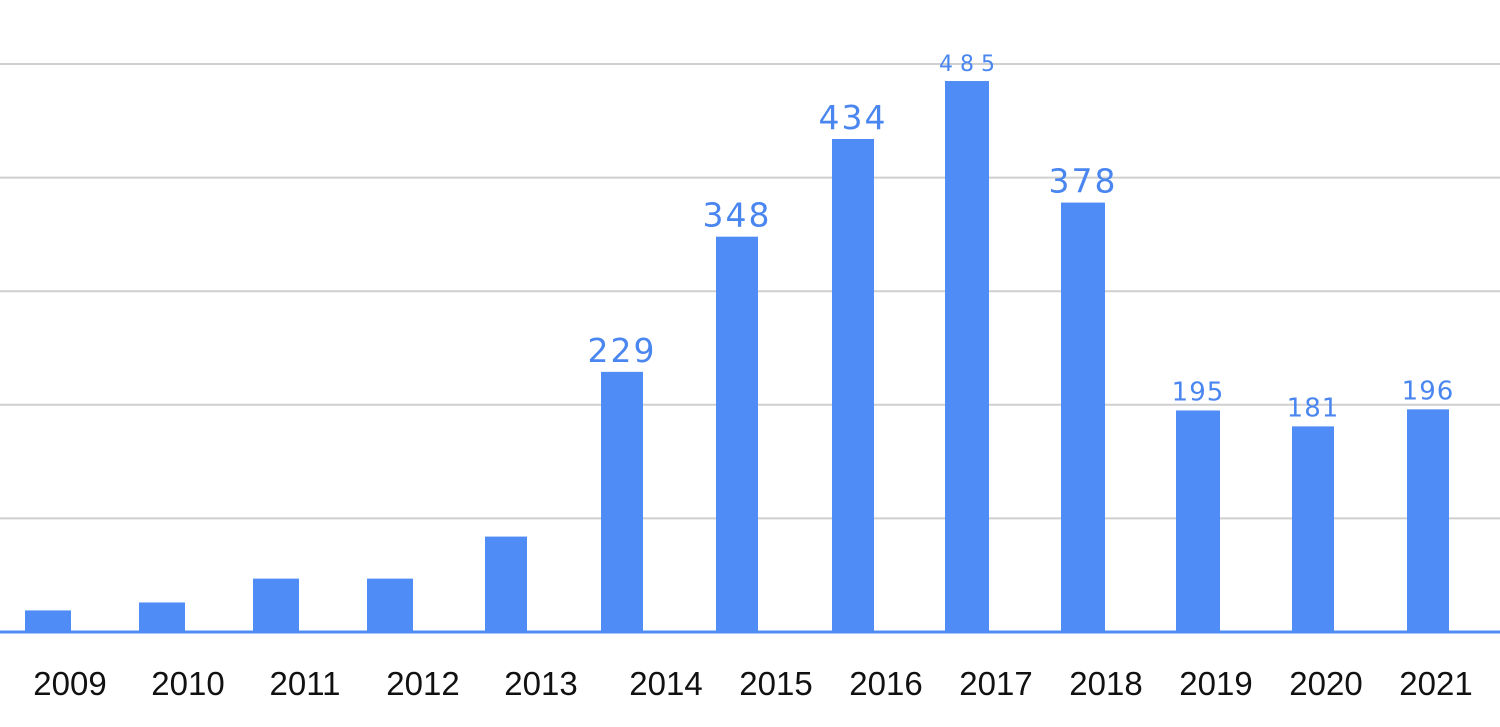 This screenshot has height=727, width=1500. Describe the element at coordinates (1215, 683) in the screenshot. I see `x-tick-label-2019: 2019` at that location.